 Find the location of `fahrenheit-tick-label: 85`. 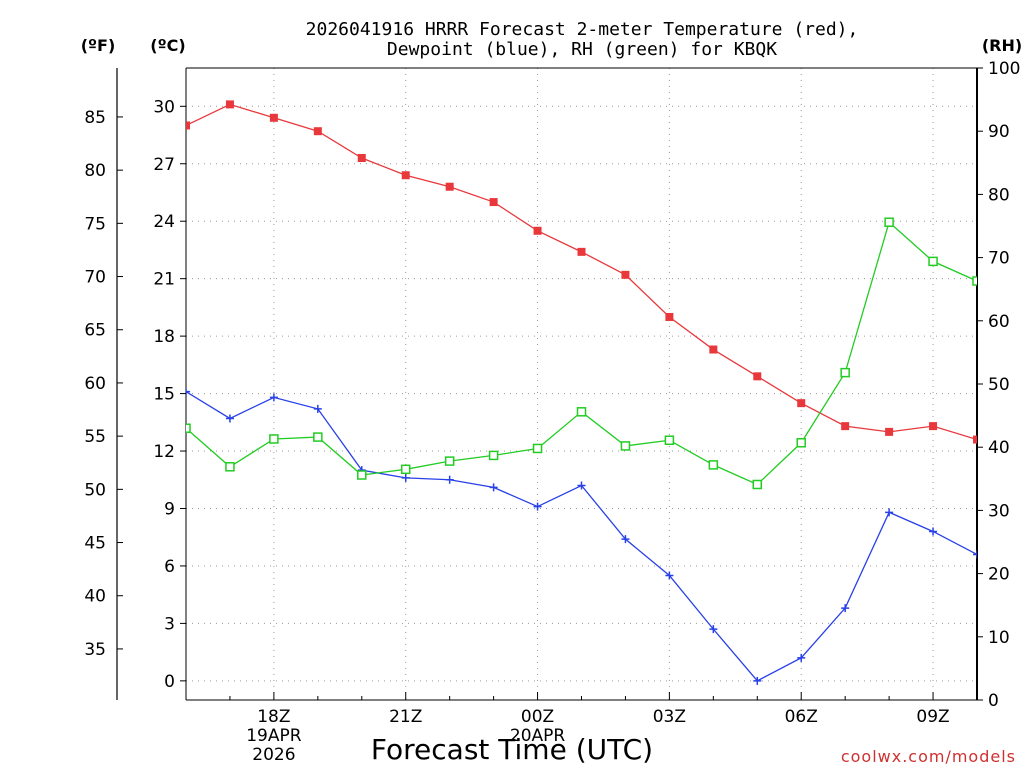

fahrenheit-tick-label: 85 is located at coordinates (95, 118).